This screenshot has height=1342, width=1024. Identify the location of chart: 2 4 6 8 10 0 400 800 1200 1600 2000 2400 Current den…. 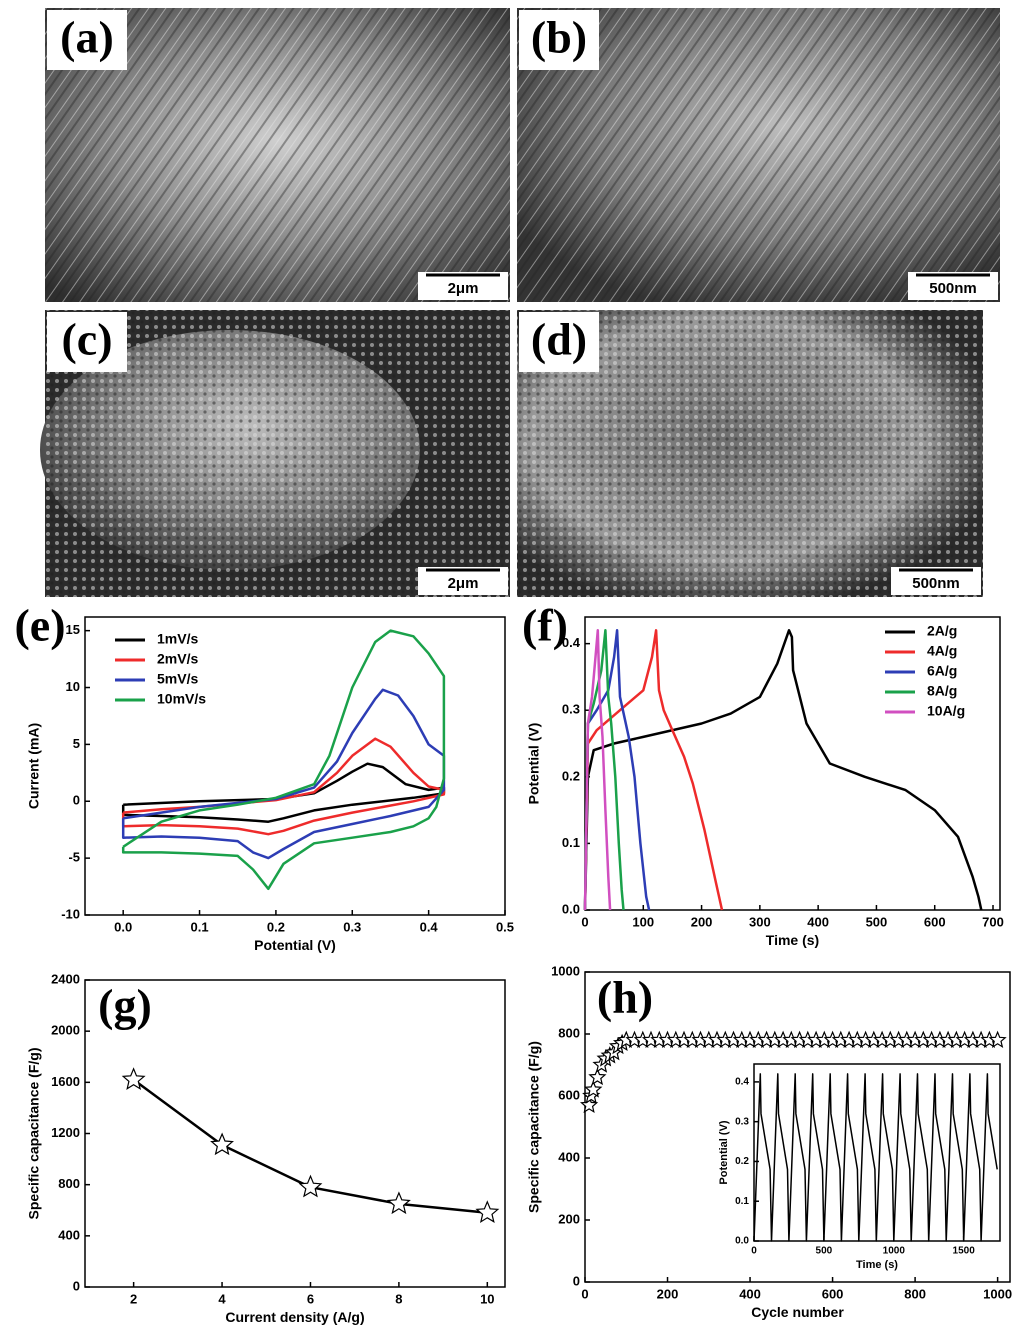
(266, 1148).